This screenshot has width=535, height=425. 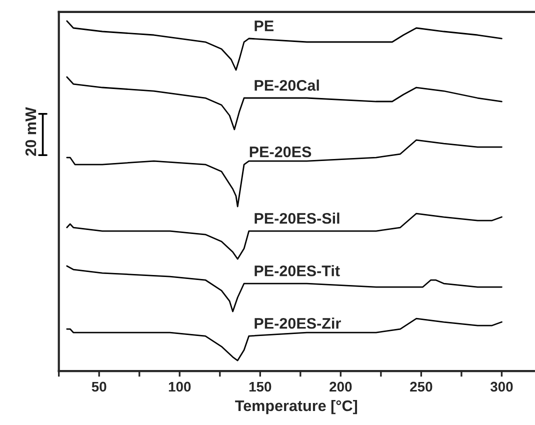 I want to click on series-label: PE-20Cal, so click(x=286, y=85).